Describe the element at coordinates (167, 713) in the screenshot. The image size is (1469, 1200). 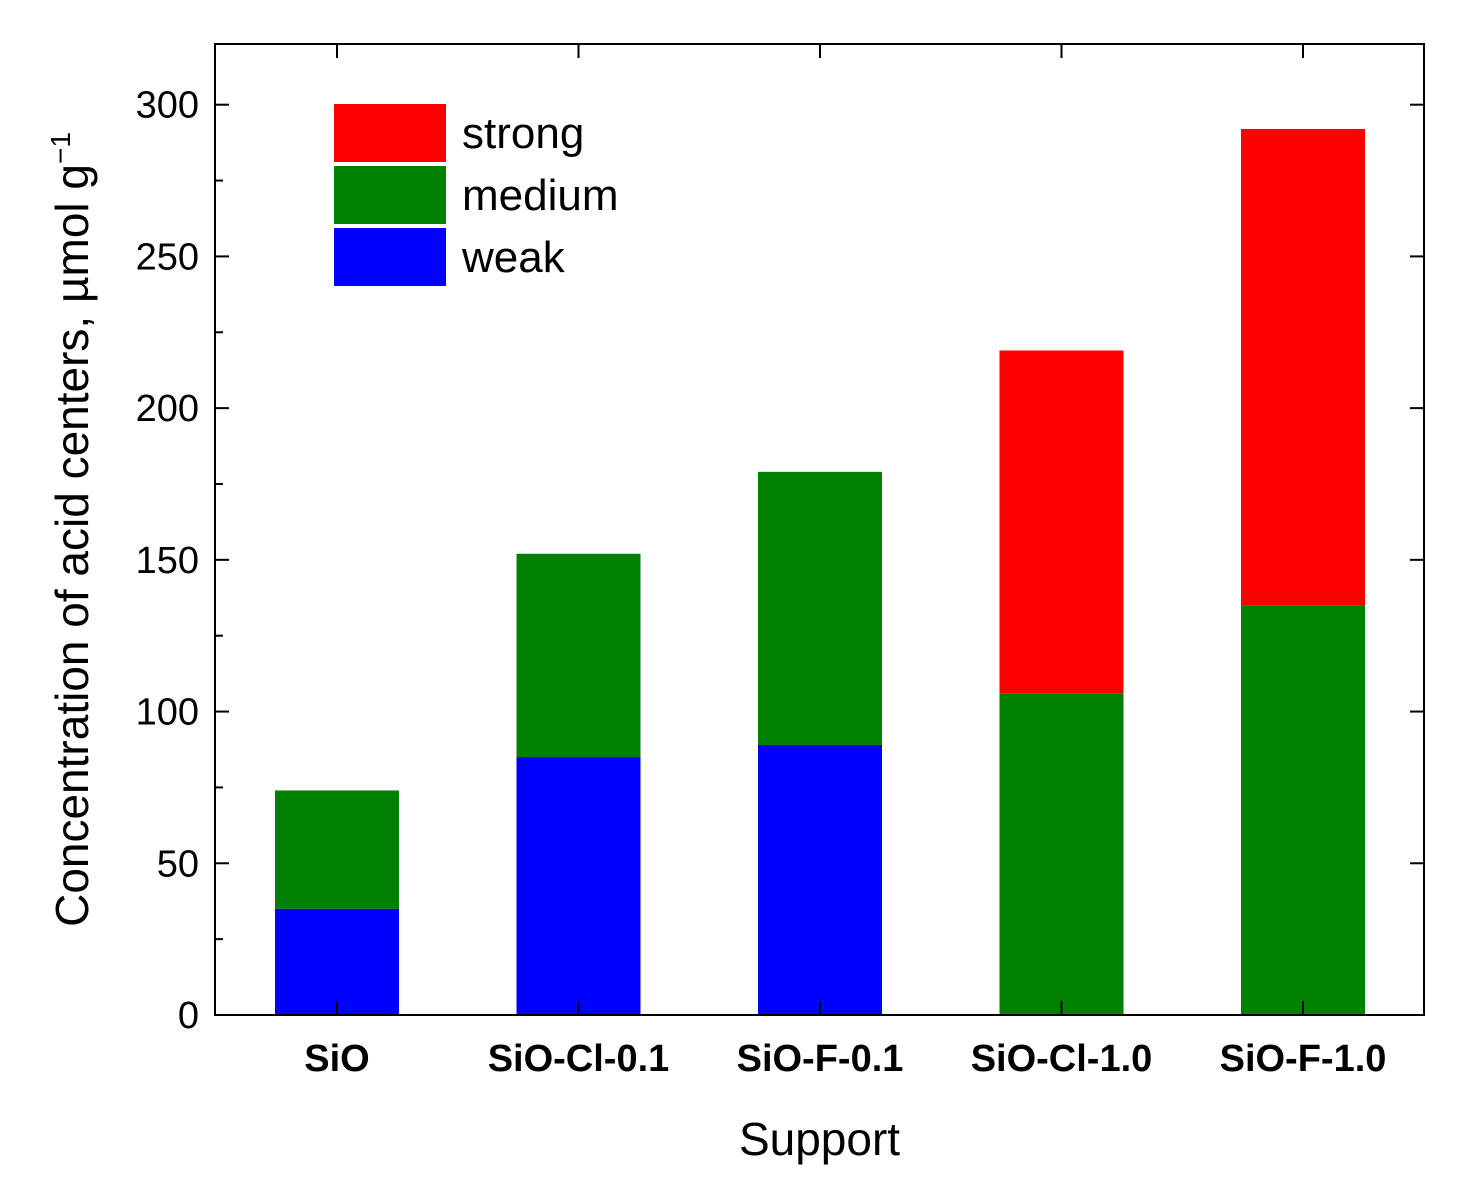
I see `y-tick-label: 100` at that location.